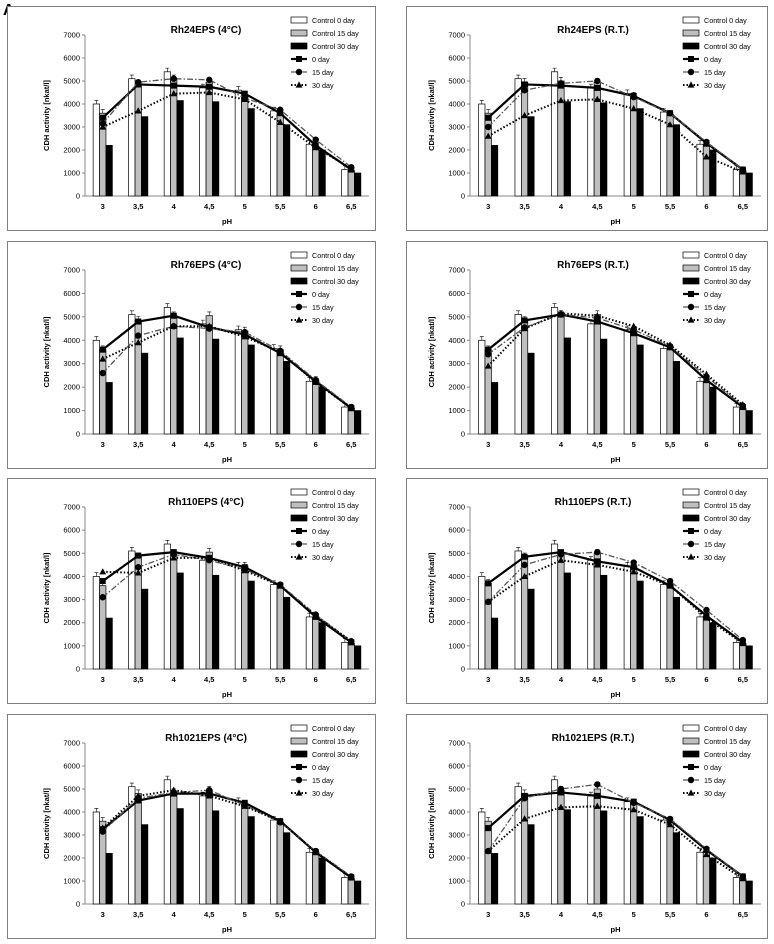 This screenshot has width=774, height=944. Describe the element at coordinates (233, 856) in the screenshot. I see `bar-series` at that location.